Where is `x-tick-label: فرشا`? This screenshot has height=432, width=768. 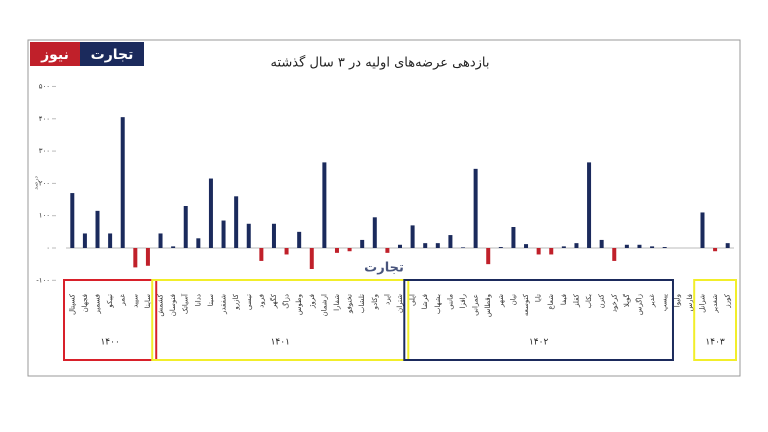 x-tick-label: فرشا is located at coordinates (425, 301).